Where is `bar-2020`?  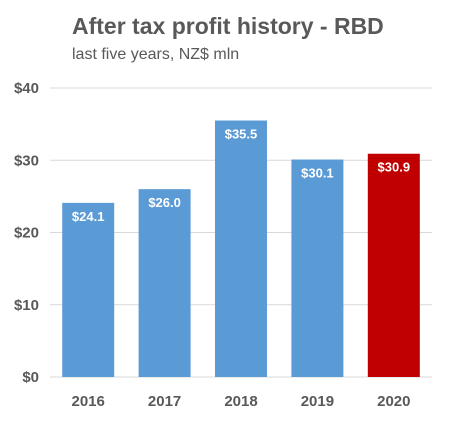
bar-2020 is located at coordinates (393, 265).